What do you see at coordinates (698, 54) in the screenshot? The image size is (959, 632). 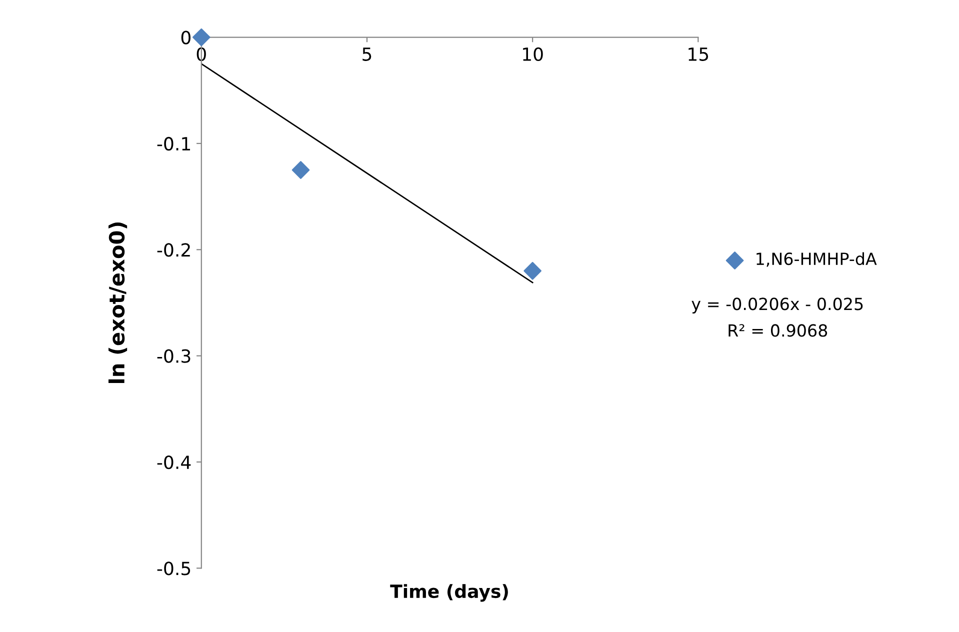 I see `x-tick-label: 15` at bounding box center [698, 54].